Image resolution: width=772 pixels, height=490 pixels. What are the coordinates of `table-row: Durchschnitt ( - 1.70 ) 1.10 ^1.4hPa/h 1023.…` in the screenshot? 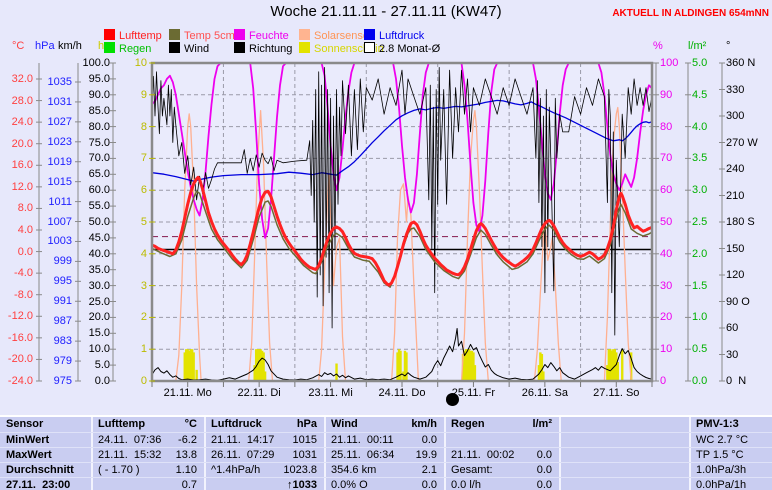 It's located at (386, 470).